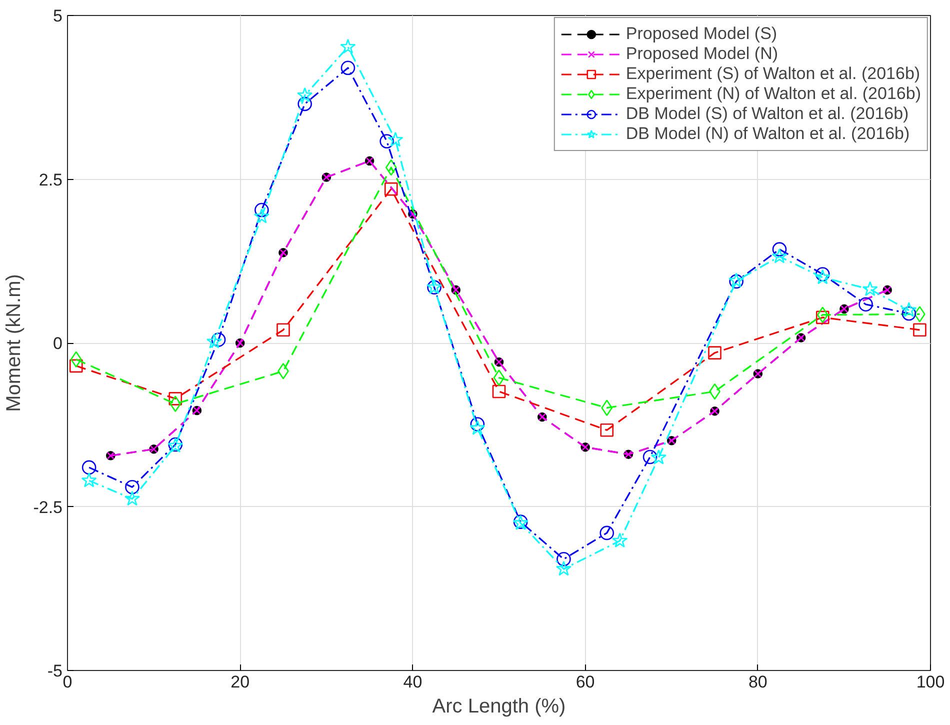 Image resolution: width=950 pixels, height=725 pixels. Describe the element at coordinates (585, 682) in the screenshot. I see `x-tick-label: 60` at that location.